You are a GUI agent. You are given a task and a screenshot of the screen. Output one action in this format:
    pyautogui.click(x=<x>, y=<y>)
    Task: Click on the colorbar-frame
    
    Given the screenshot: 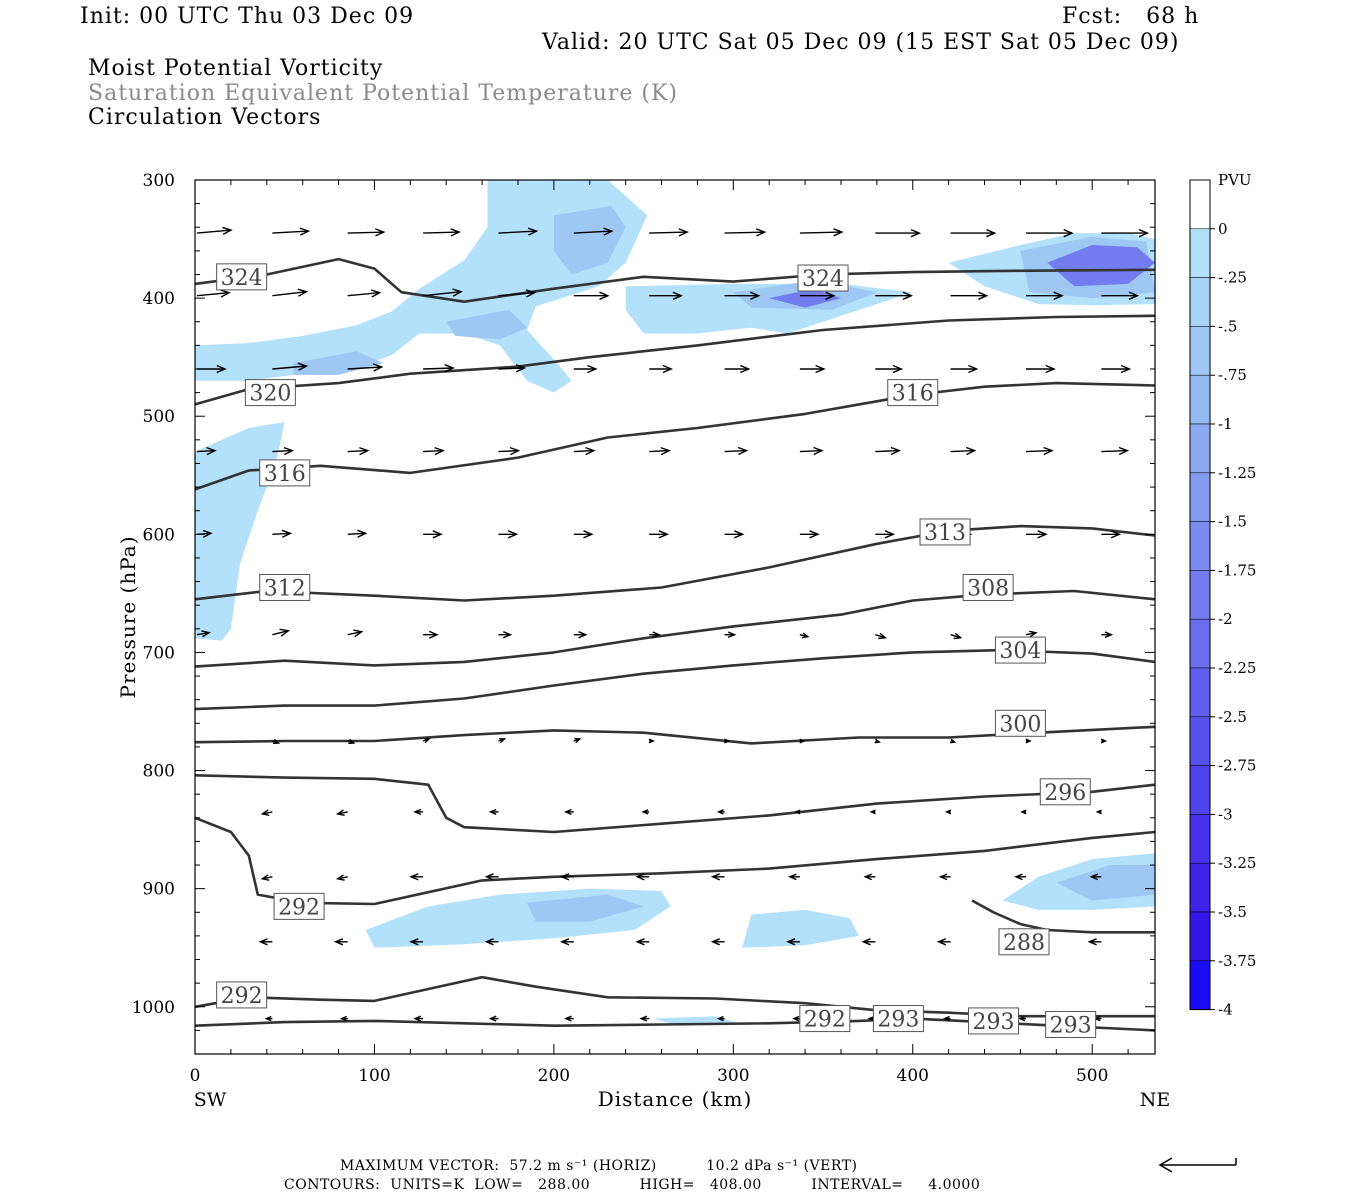 What is the action you would take?
    pyautogui.click(x=1200, y=595)
    